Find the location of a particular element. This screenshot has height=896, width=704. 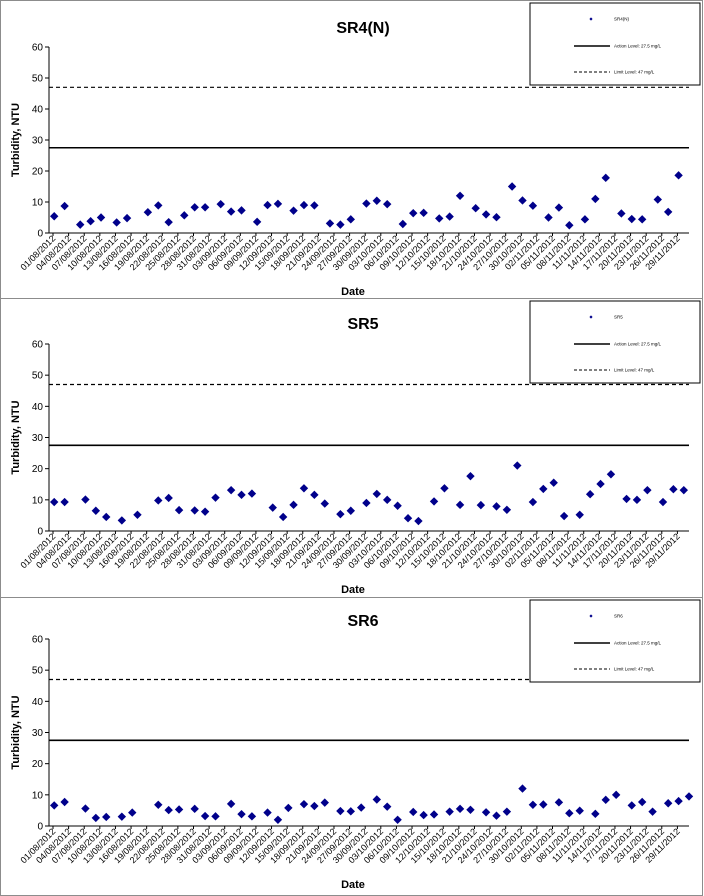

y-axis-title: Turbidity, NTU is located at coordinates (16, 437).